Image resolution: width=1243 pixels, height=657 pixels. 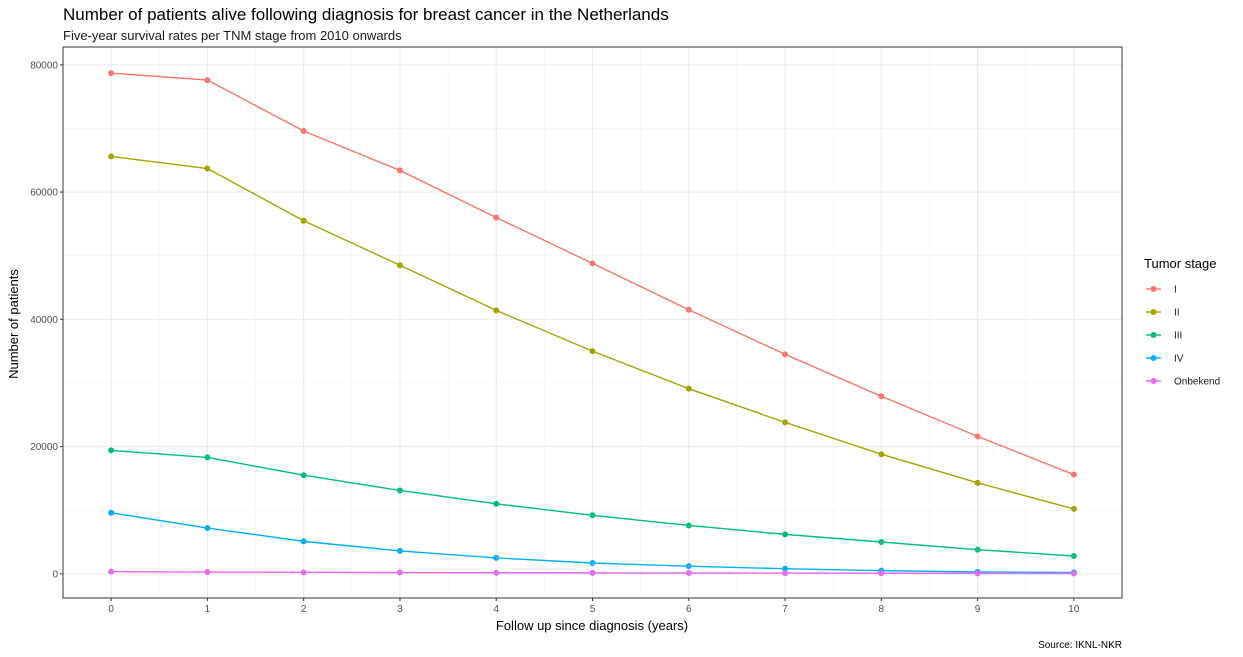 I want to click on legend-label: Onbekend, so click(x=1197, y=382).